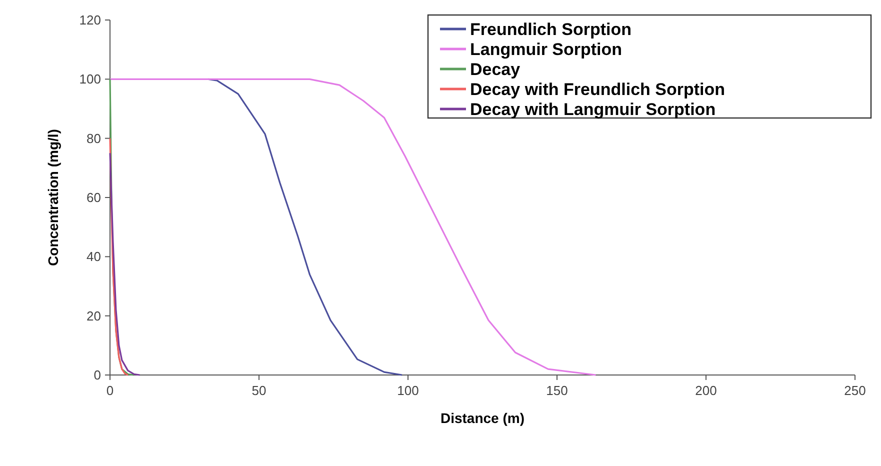  I want to click on x-tick-label: 100, so click(408, 390).